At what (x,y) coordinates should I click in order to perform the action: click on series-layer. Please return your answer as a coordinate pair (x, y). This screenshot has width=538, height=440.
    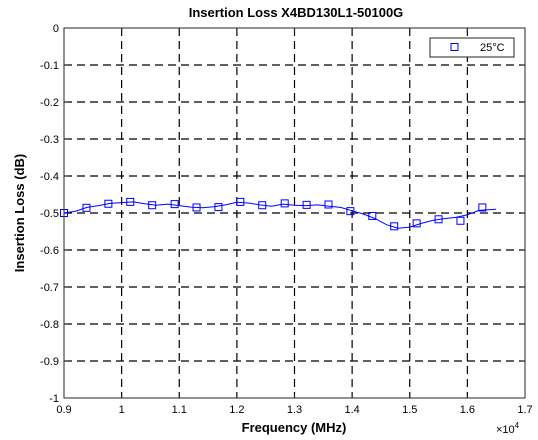
    Looking at the image, I should click on (278, 214).